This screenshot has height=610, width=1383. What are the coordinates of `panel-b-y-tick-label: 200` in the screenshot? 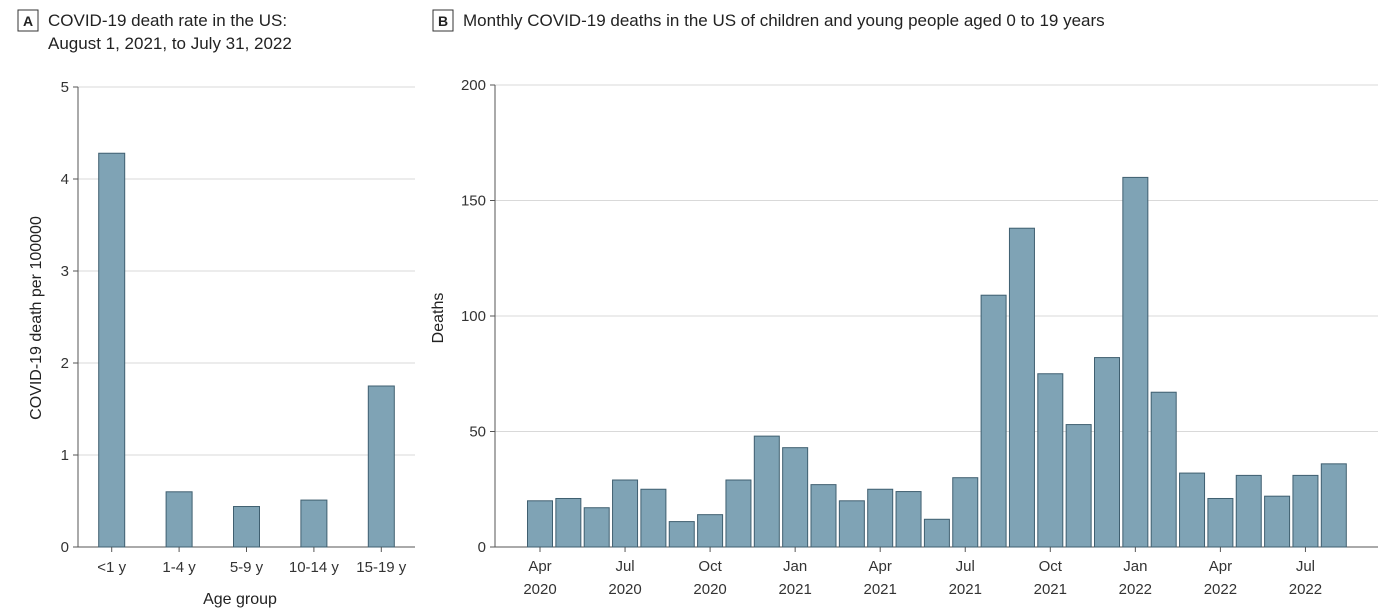 It's located at (473, 85).